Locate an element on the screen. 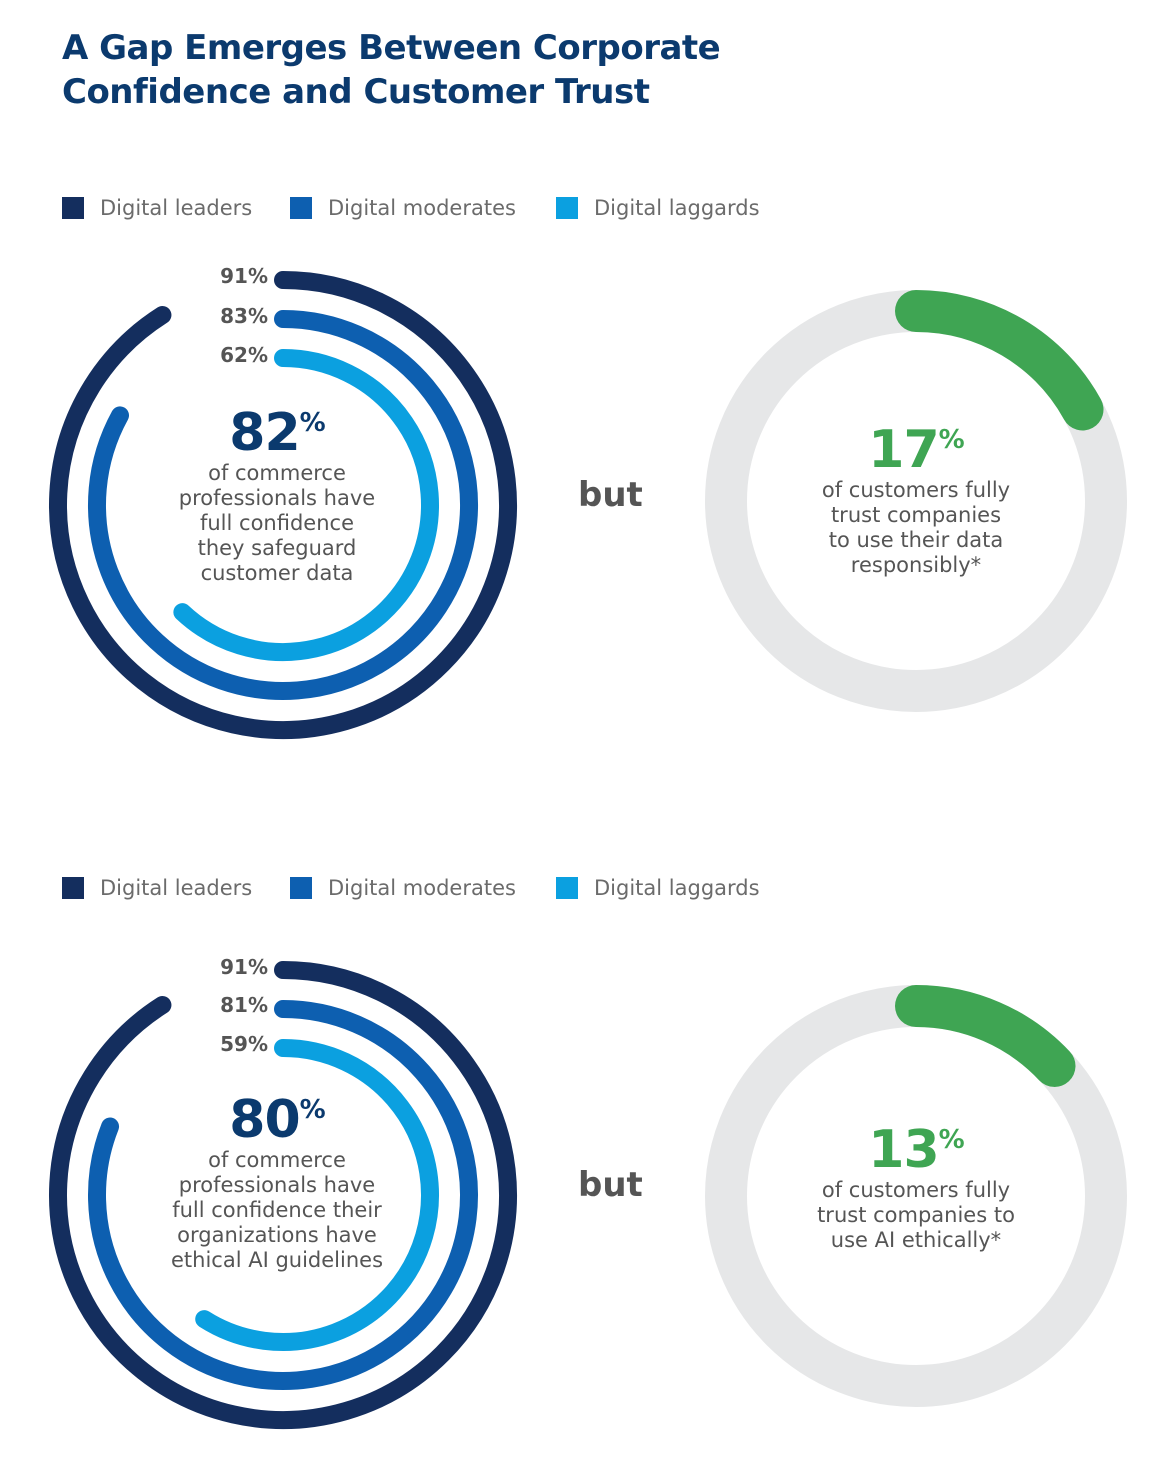 Image resolution: width=1160 pixels, height=1462 pixels. donut-unit-1: % is located at coordinates (951, 440).